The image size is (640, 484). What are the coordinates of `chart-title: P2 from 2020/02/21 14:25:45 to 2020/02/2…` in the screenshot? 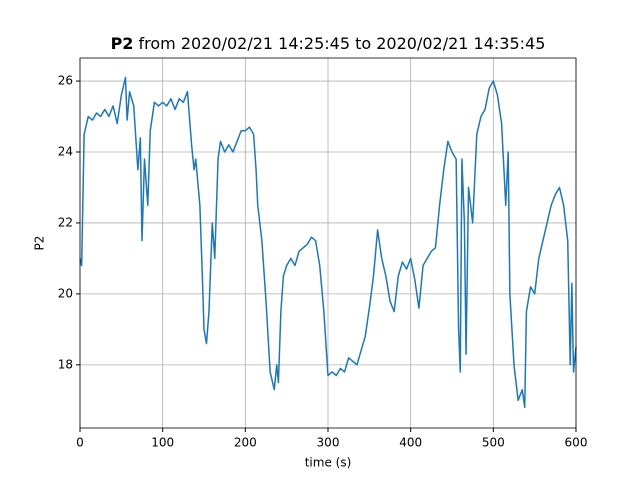 It's located at (328, 43).